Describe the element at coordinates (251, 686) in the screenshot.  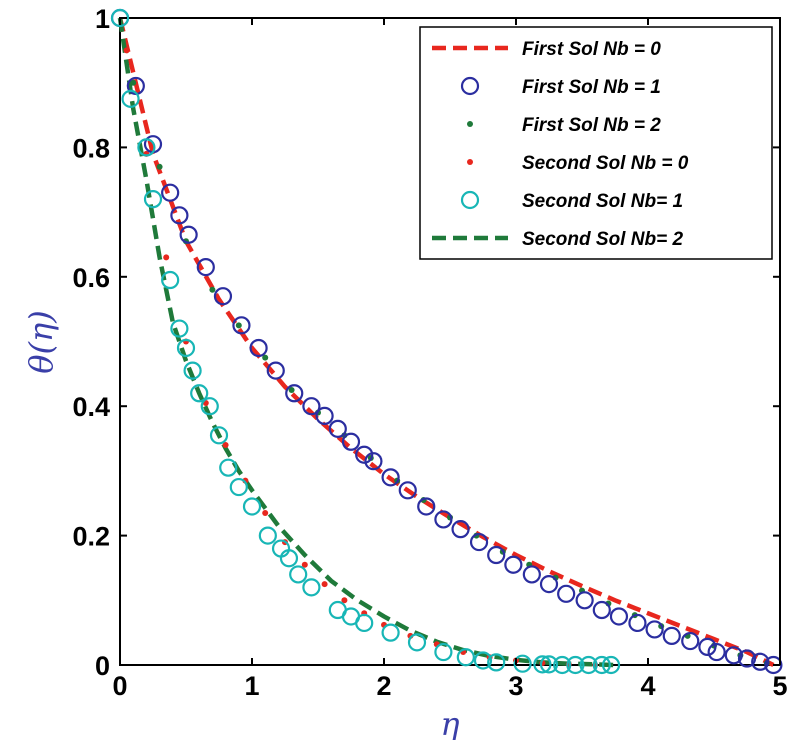
I see `x-tick-label: 1` at that location.